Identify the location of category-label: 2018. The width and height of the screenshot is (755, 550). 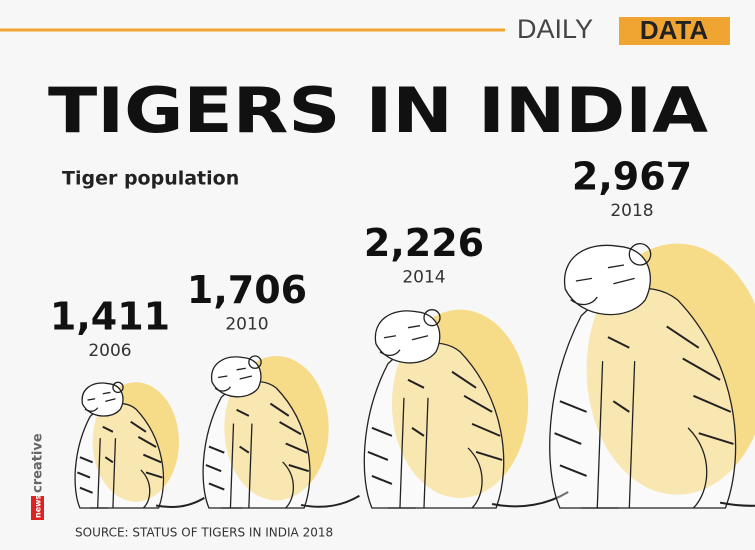
(631, 211).